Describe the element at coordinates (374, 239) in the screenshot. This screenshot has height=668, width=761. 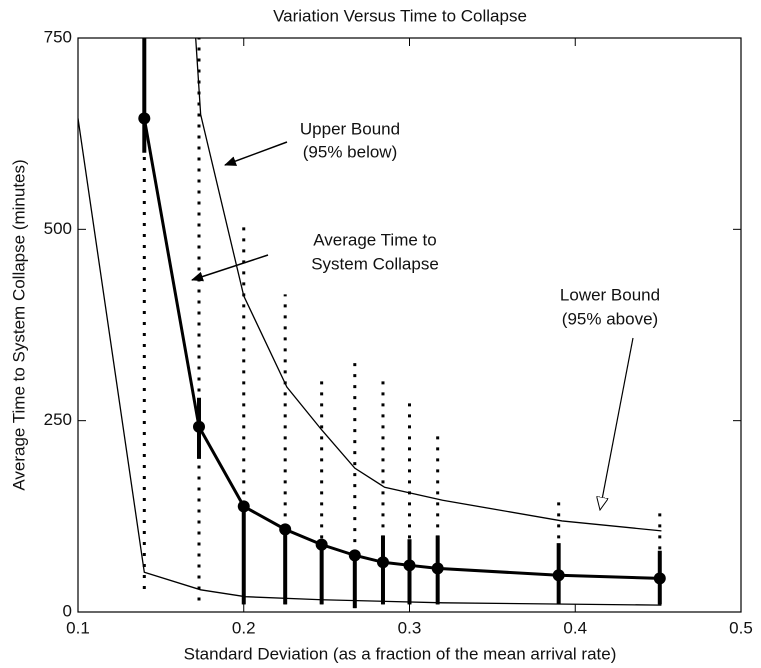
I see `annotation: Average Time to` at that location.